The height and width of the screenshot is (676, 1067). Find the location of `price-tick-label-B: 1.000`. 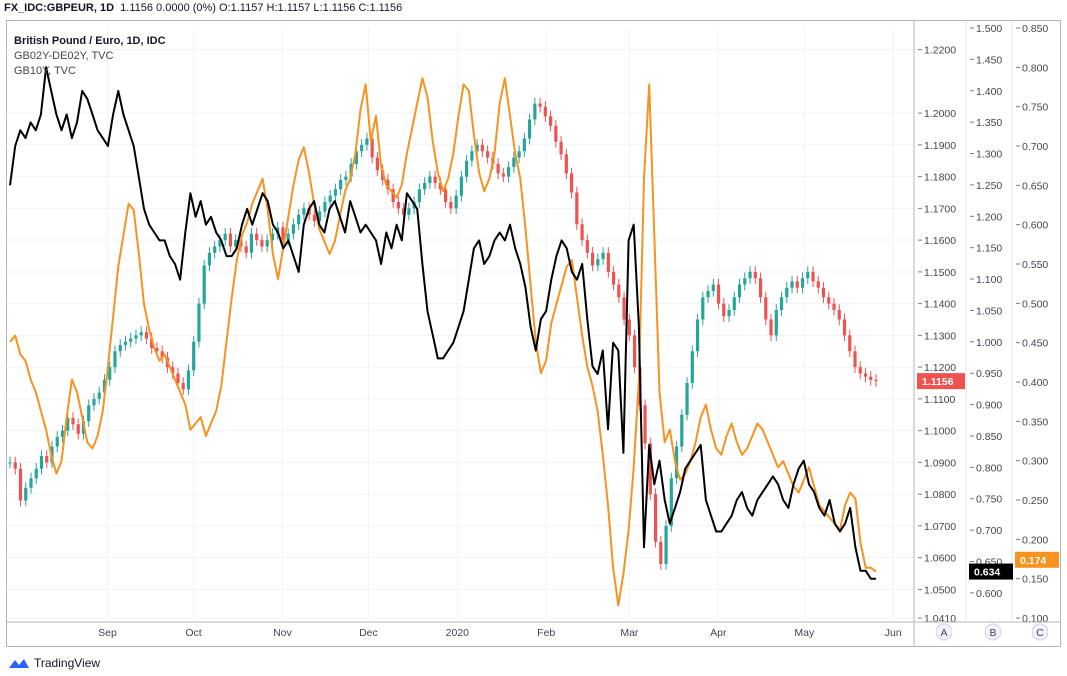

price-tick-label-B: 1.000 is located at coordinates (989, 343).